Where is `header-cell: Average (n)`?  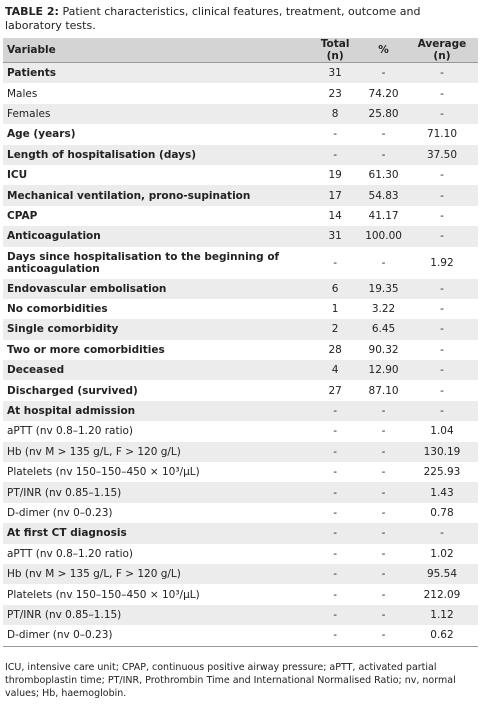
header-cell: Average (n) is located at coordinates (441, 50).